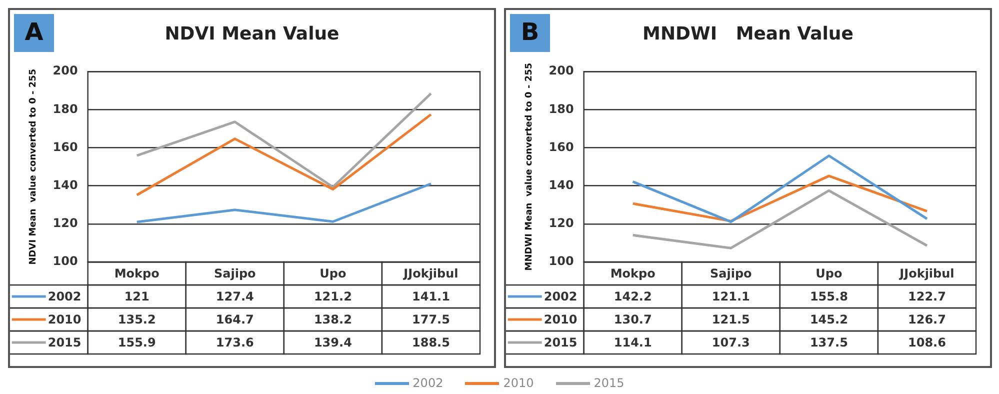 The width and height of the screenshot is (999, 394). Describe the element at coordinates (829, 297) in the screenshot. I see `data-label: 155.8` at that location.